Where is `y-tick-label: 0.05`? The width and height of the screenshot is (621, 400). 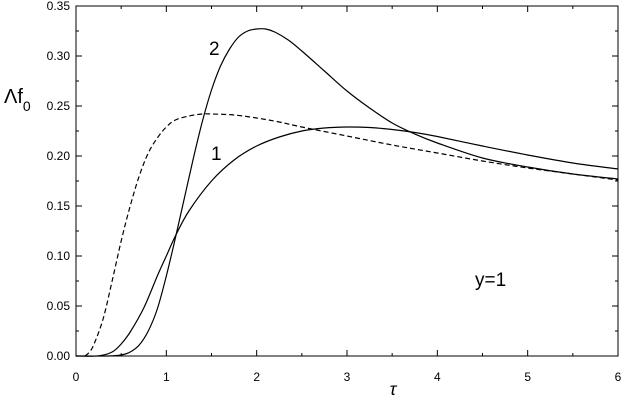
y-tick-label: 0.05 is located at coordinates (59, 306).